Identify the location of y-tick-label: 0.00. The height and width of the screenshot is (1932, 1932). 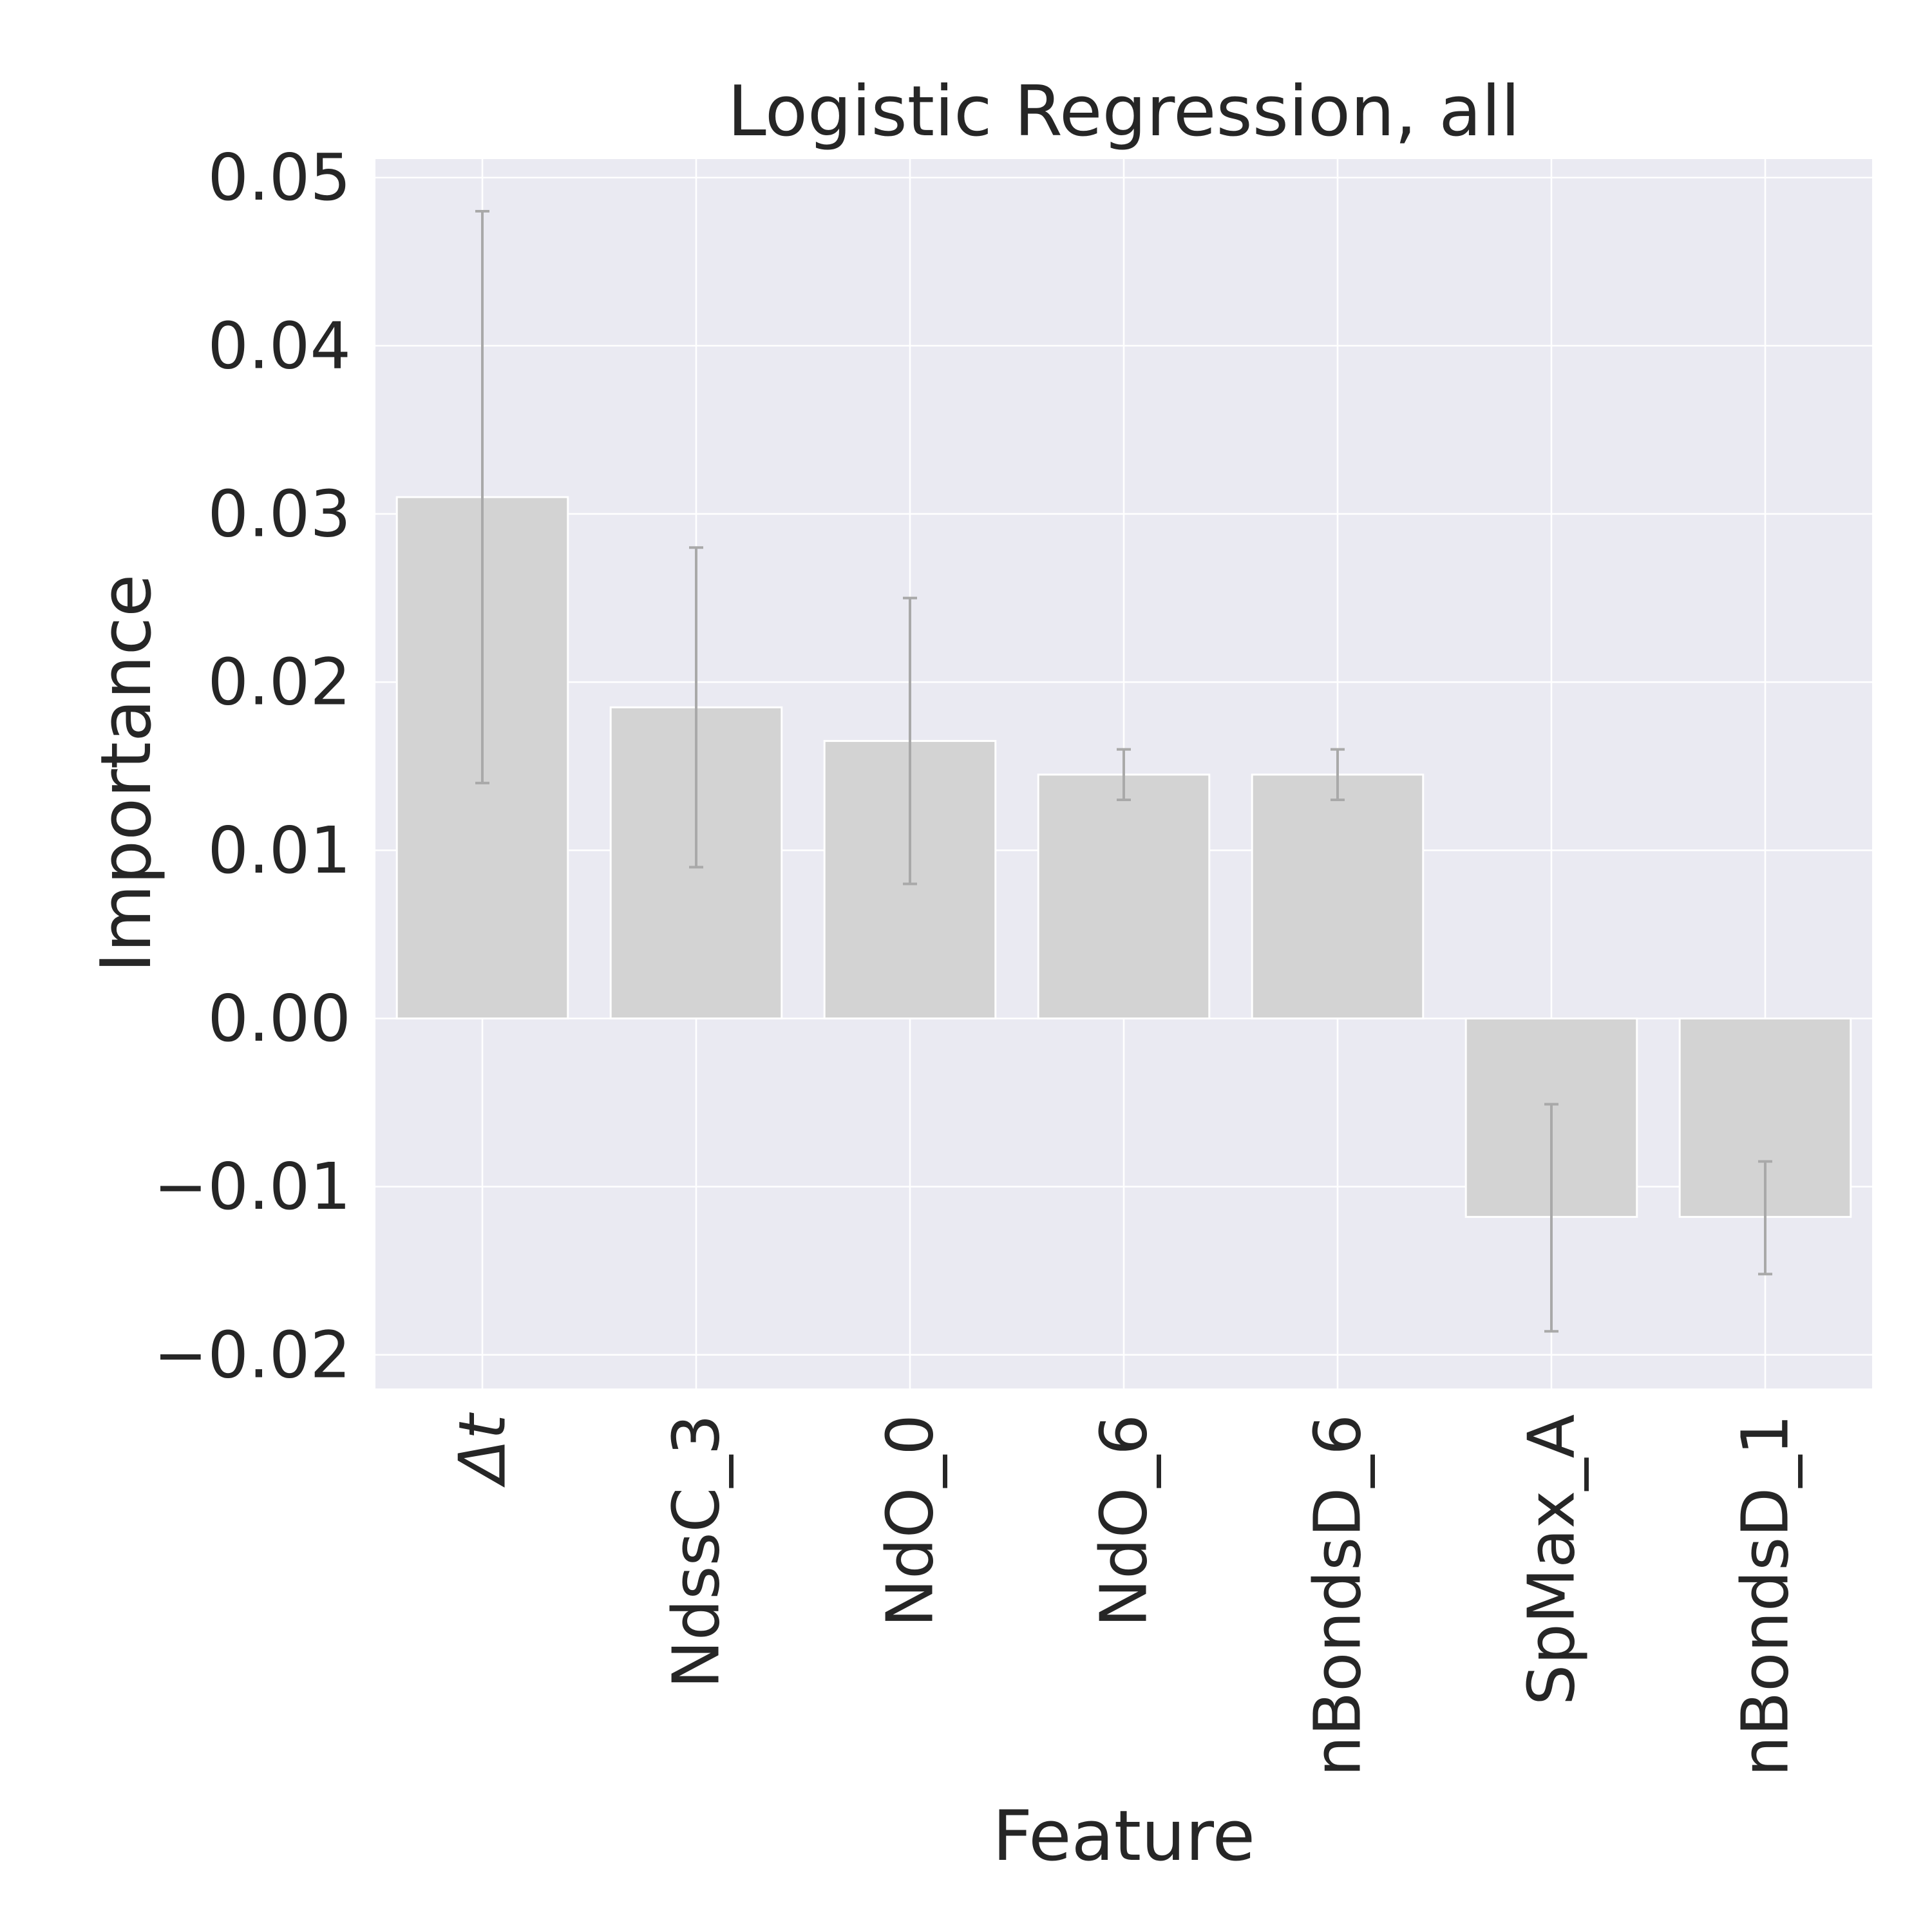
(279, 1018).